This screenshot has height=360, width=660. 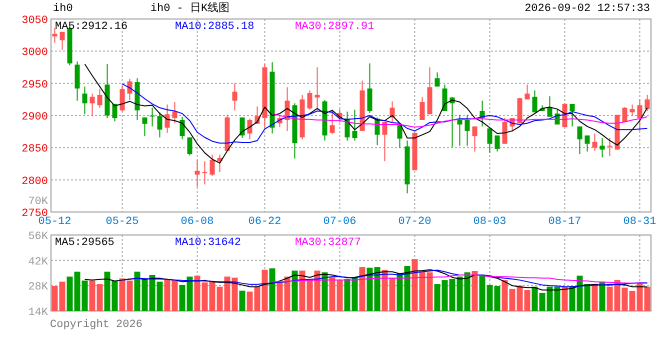 I want to click on chart-title: ih0 - 日K线图, so click(x=190, y=8).